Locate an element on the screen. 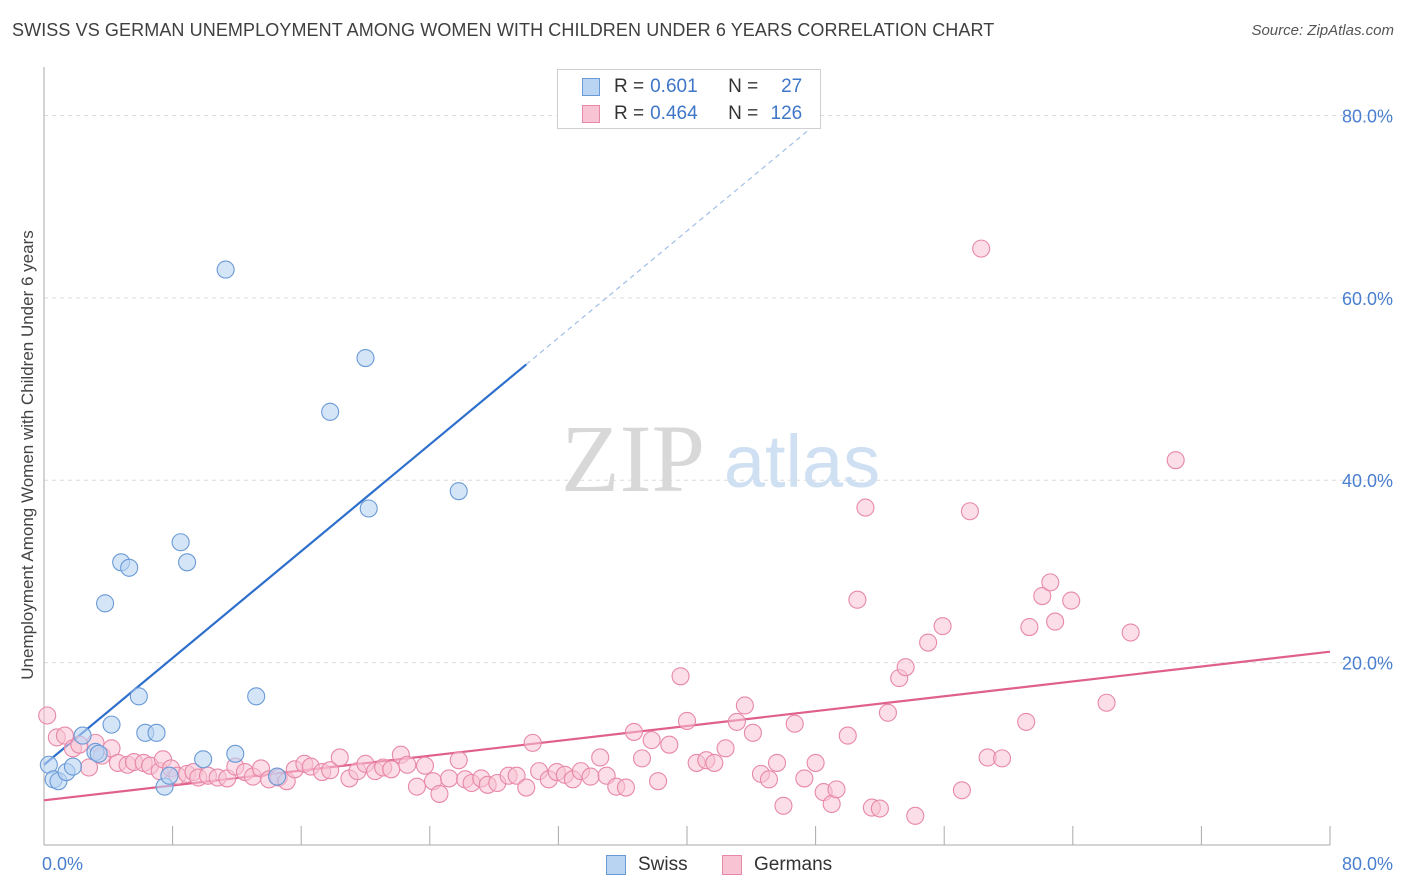  x-tick-labels: 0.0% 80.0% is located at coordinates (717, 864).